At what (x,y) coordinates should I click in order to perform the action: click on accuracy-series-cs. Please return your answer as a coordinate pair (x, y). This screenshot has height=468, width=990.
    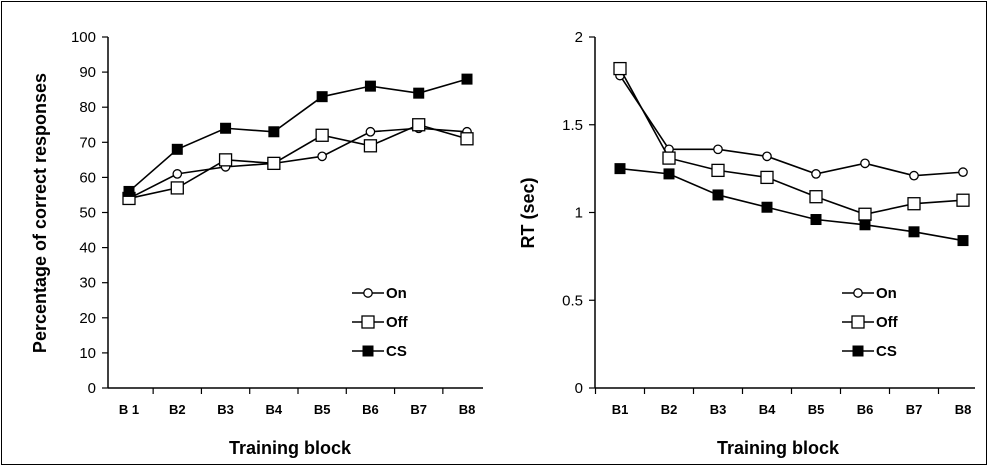
    Looking at the image, I should click on (298, 135).